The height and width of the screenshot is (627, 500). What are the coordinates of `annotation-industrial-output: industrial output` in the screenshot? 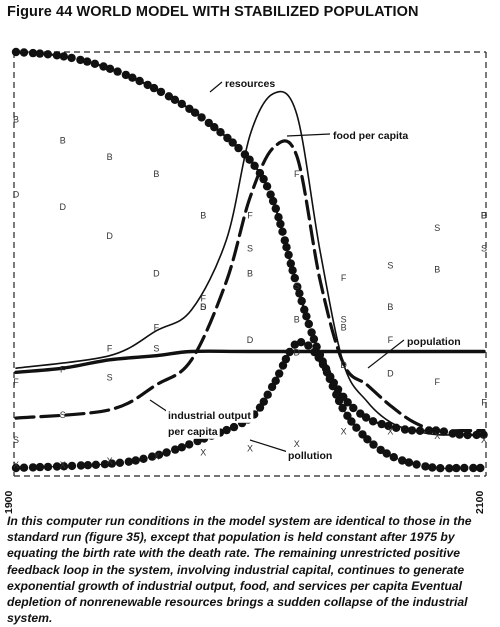 It's located at (201, 411).